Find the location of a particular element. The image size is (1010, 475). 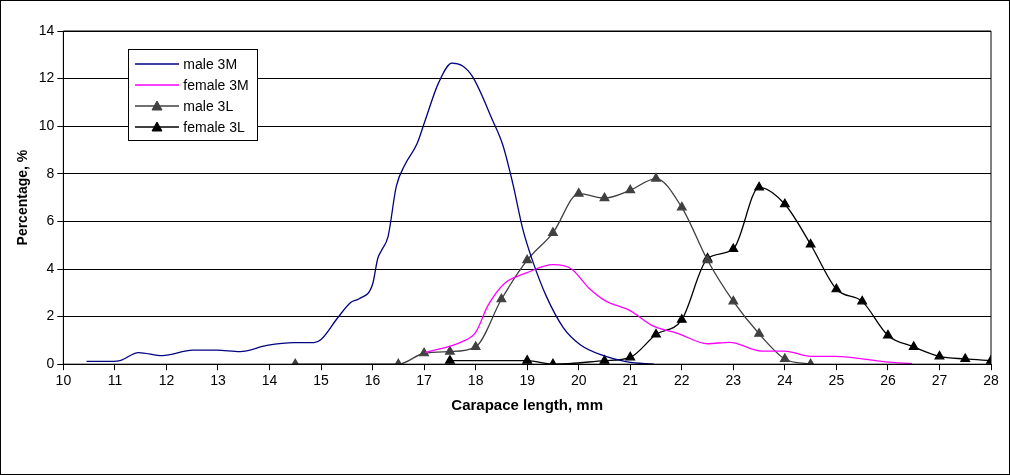

y-tick-label: 0 is located at coordinates (50, 363).